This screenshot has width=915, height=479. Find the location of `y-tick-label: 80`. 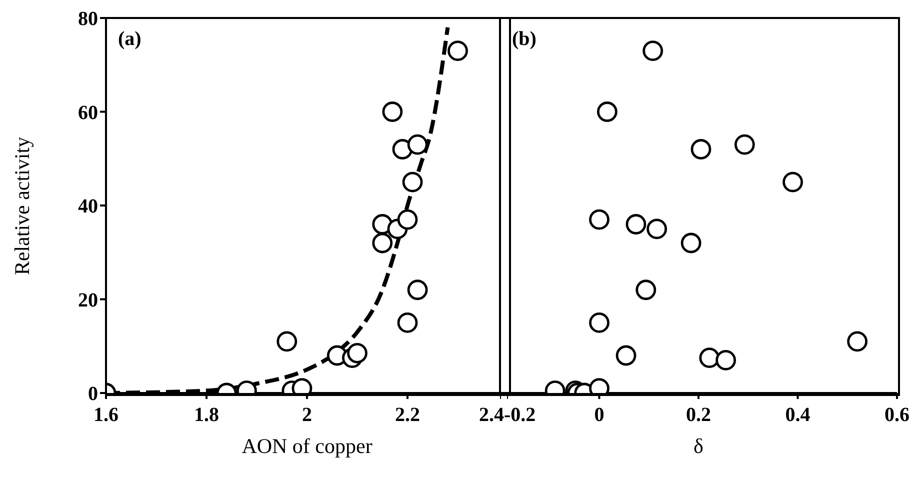

y-tick-label: 80 is located at coordinates (88, 19).